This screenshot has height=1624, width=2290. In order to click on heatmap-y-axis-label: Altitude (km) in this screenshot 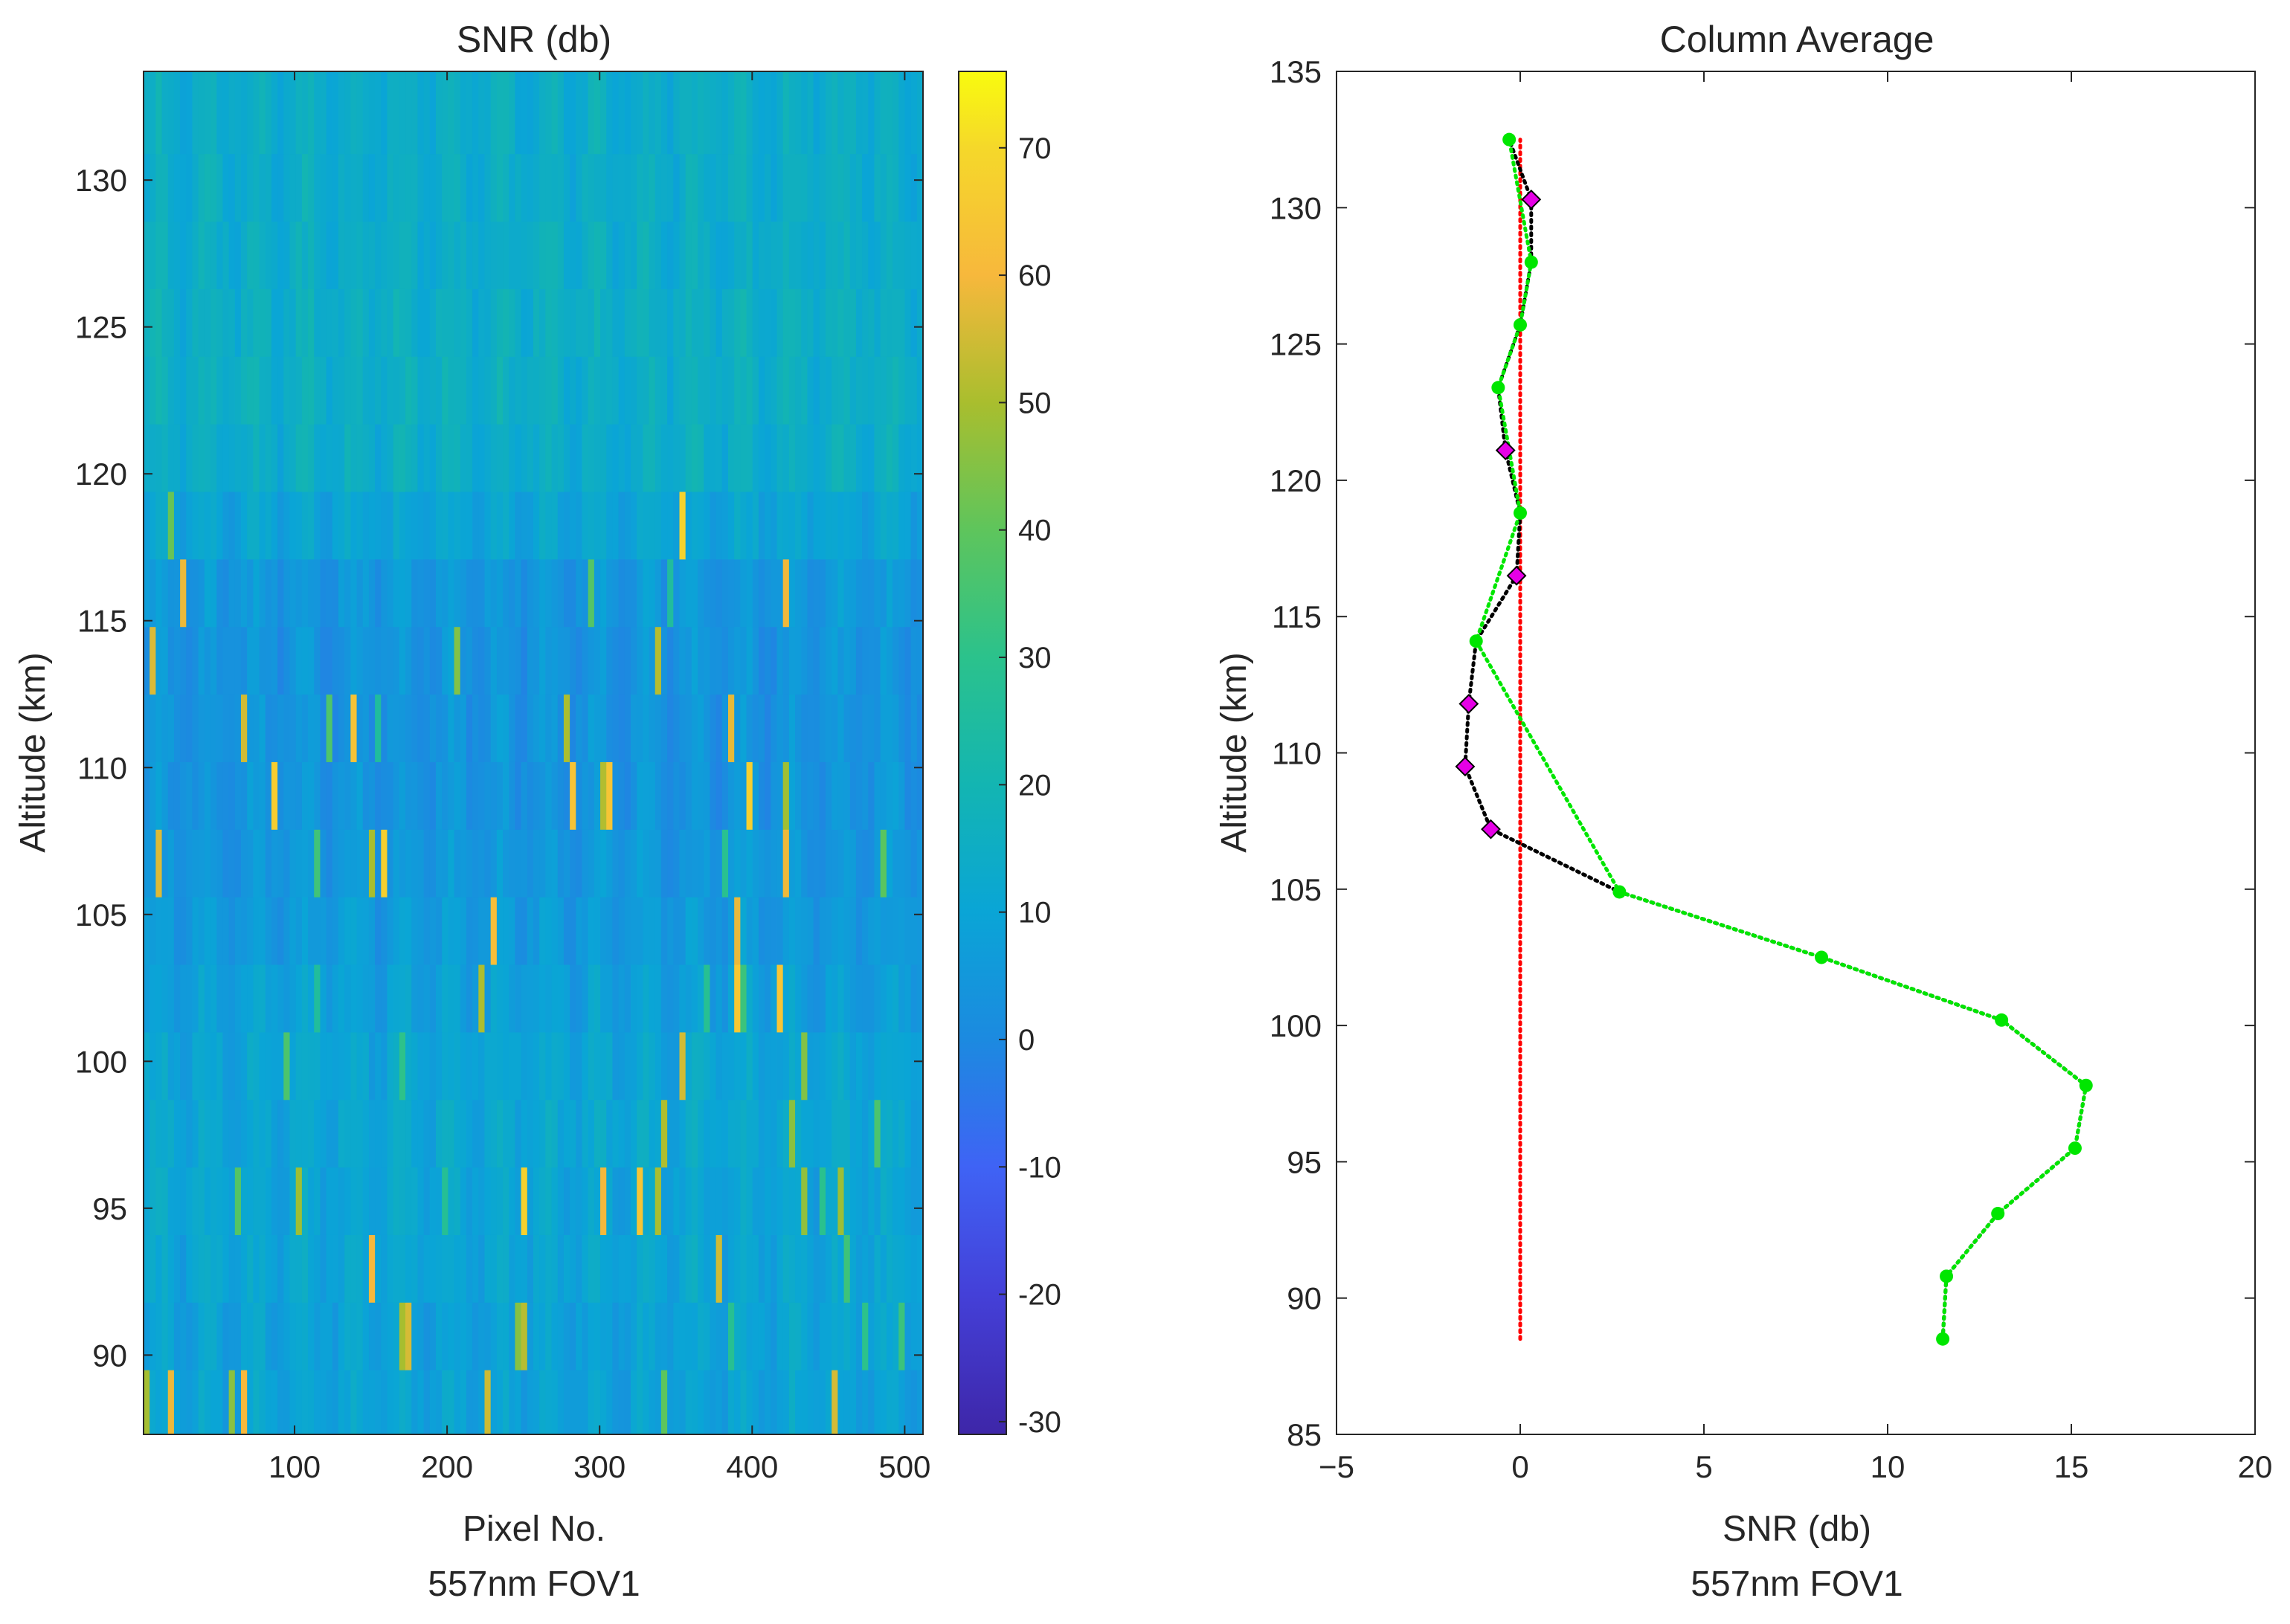, I will do `click(33, 752)`.